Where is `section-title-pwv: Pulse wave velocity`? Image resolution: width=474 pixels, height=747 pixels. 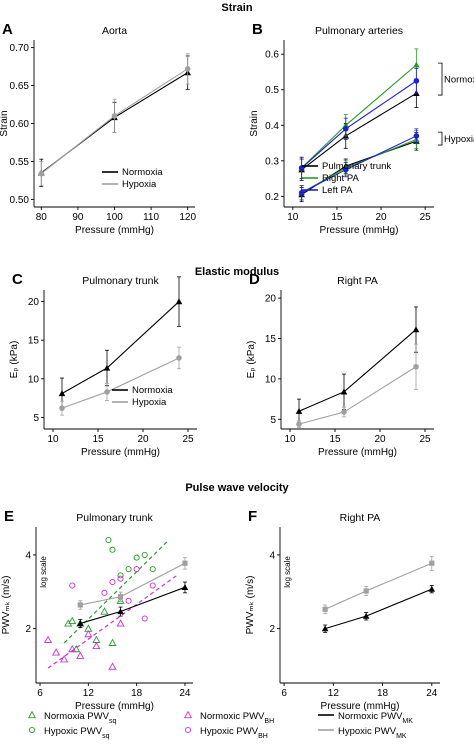 section-title-pwv: Pulse wave velocity is located at coordinates (237, 488).